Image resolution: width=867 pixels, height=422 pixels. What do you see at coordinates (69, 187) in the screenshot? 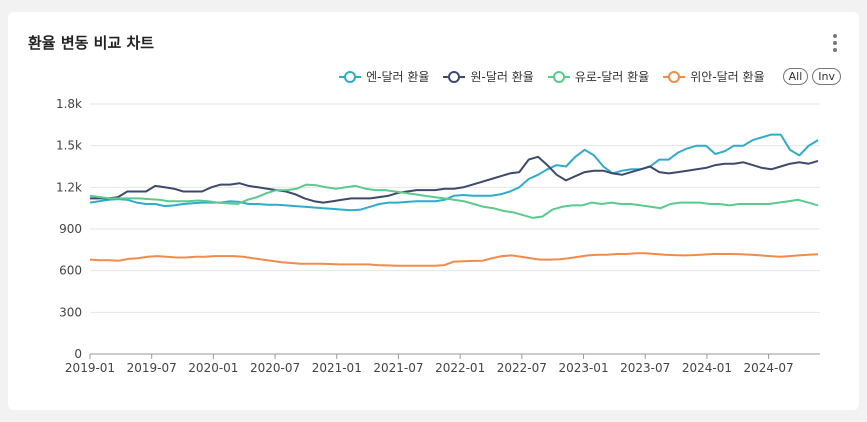
I see `y-tick-label: 1.2k` at bounding box center [69, 187].